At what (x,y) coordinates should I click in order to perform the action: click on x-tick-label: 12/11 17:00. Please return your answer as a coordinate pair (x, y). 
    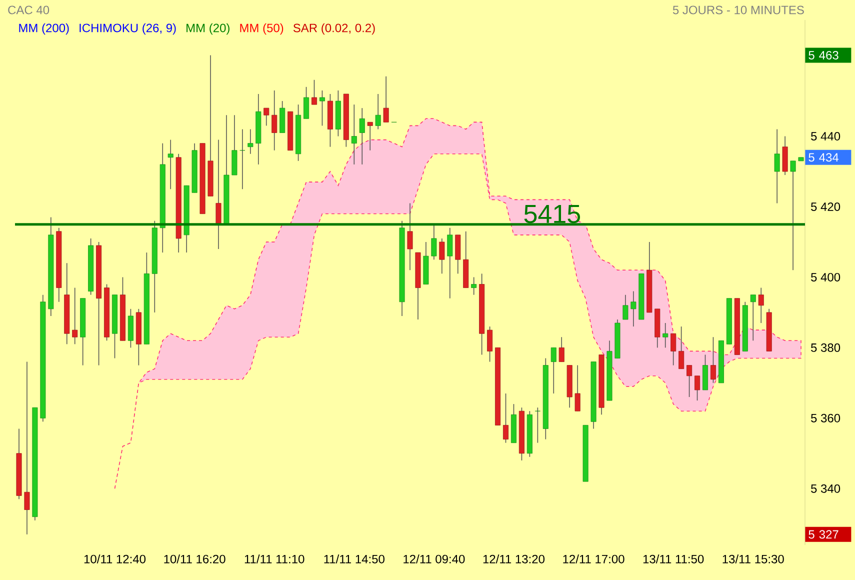
    Looking at the image, I should click on (593, 559).